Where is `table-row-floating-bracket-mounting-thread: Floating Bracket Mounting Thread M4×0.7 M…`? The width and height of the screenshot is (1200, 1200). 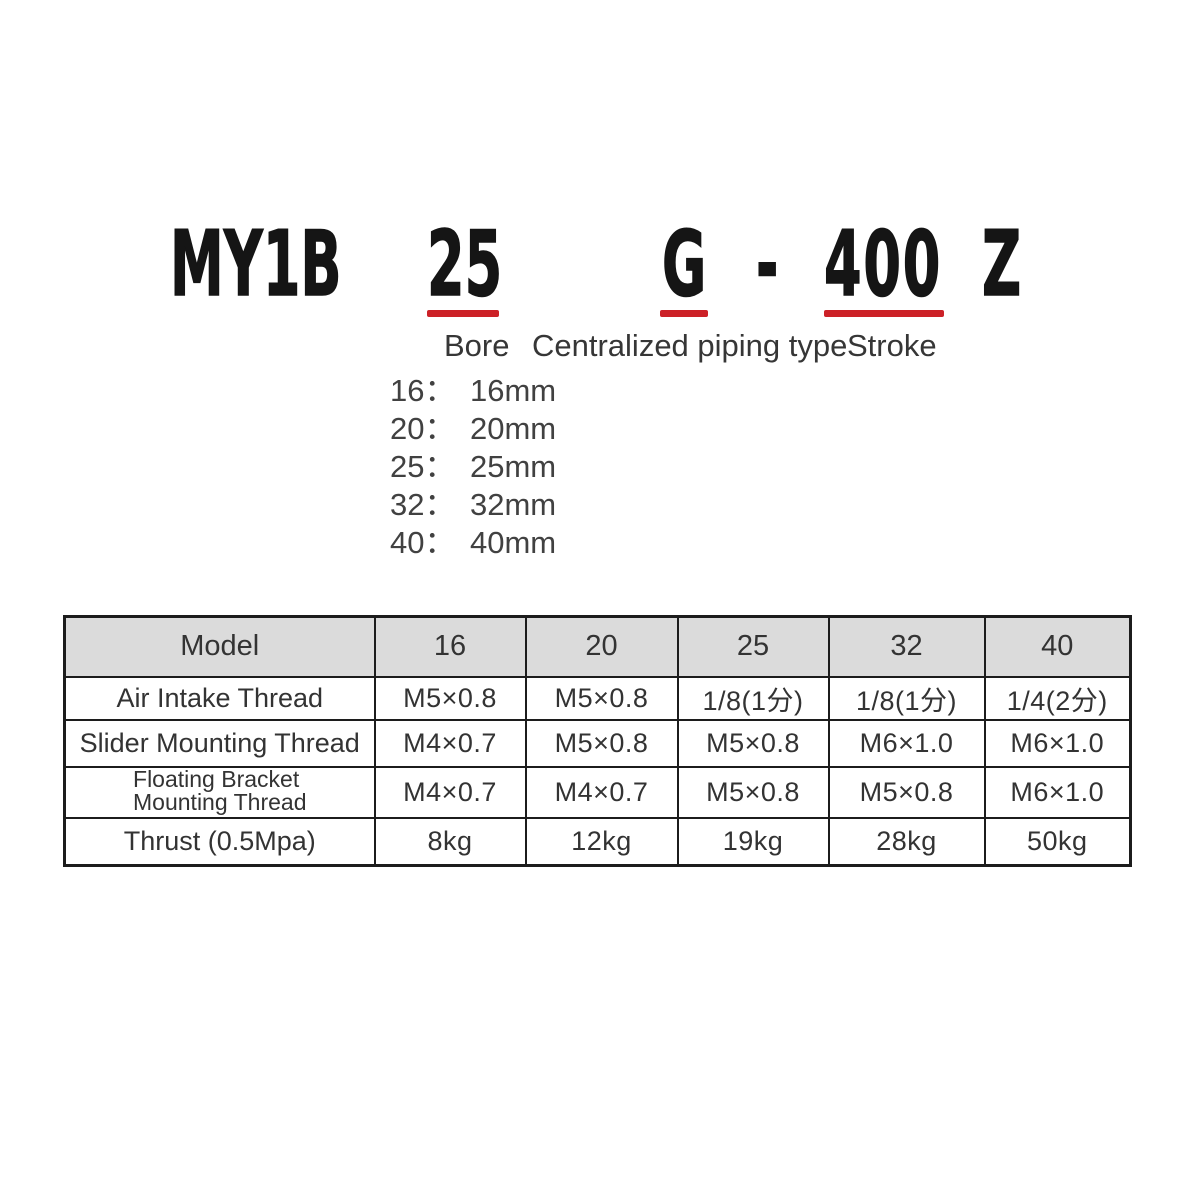
table-row-floating-bracket-mounting-thread: Floating Bracket Mounting Thread M4×0.7 M… is located at coordinates (597, 792).